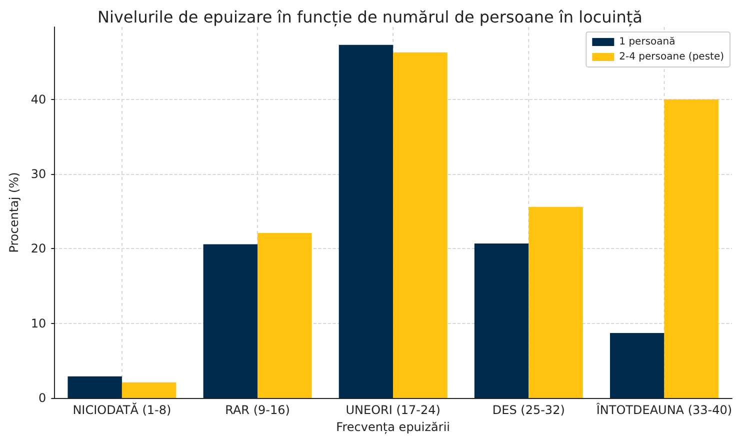 The height and width of the screenshot is (440, 740). I want to click on x-tick-label: UNEORI (17-24), so click(393, 410).